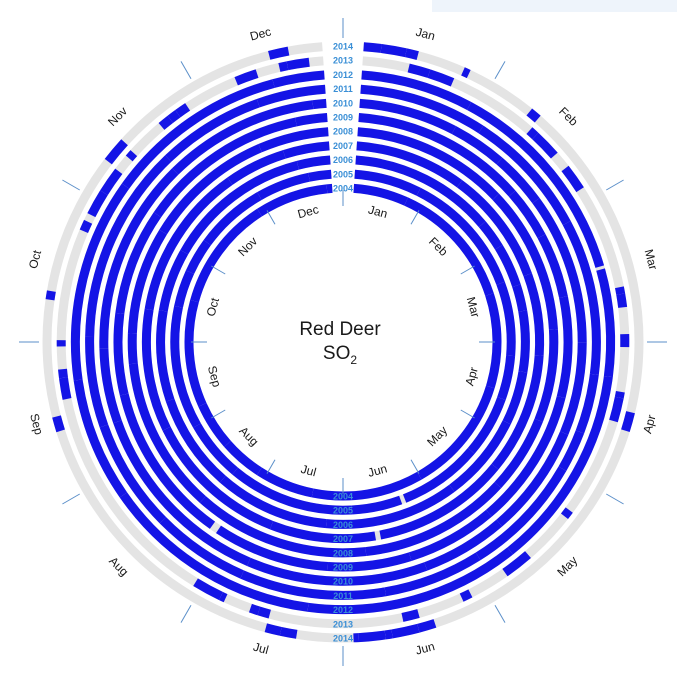 Image resolution: width=677 pixels, height=677 pixels. Describe the element at coordinates (343, 596) in the screenshot. I see `year-label-bottom-2011: 2011` at that location.